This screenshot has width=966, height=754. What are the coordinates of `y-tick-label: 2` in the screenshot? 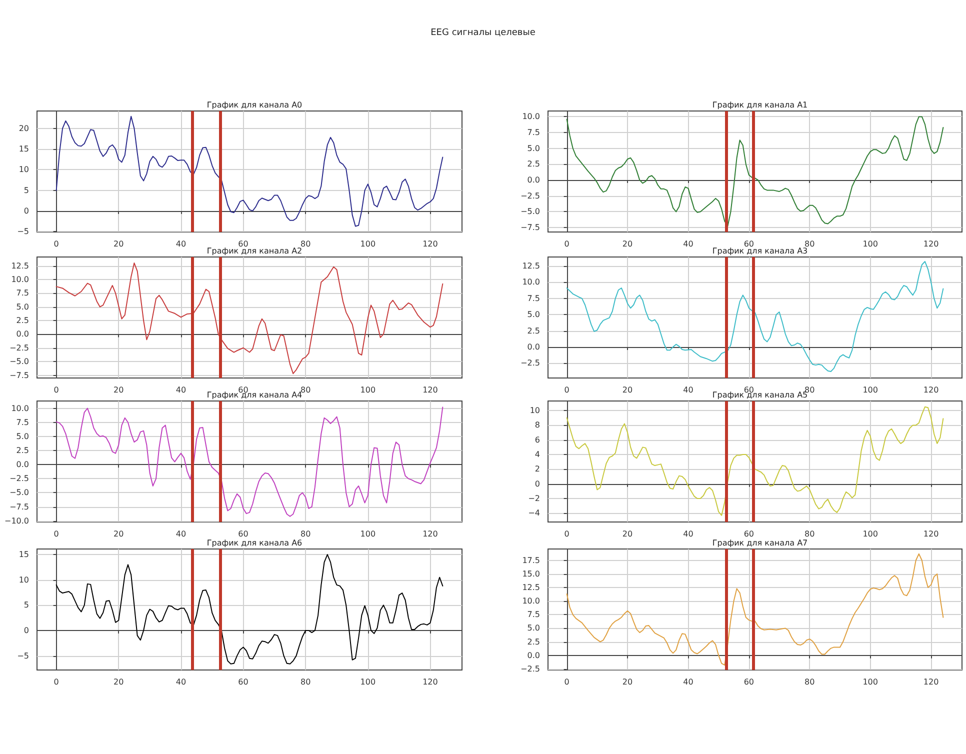 It's located at (537, 469).